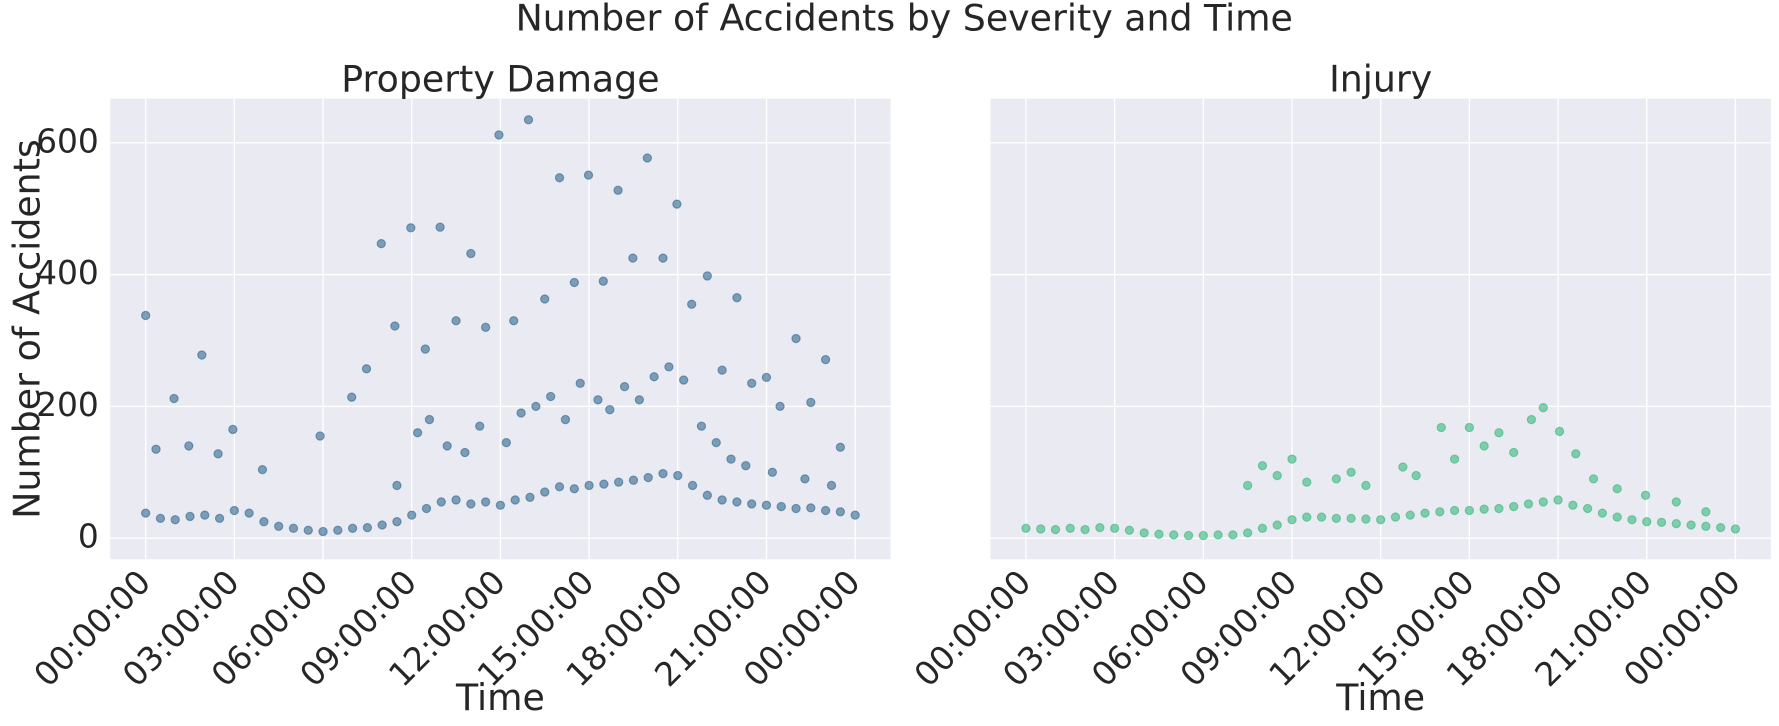 This screenshot has height=726, width=1779. What do you see at coordinates (67, 272) in the screenshot?
I see `y-tick-label: 400` at bounding box center [67, 272].